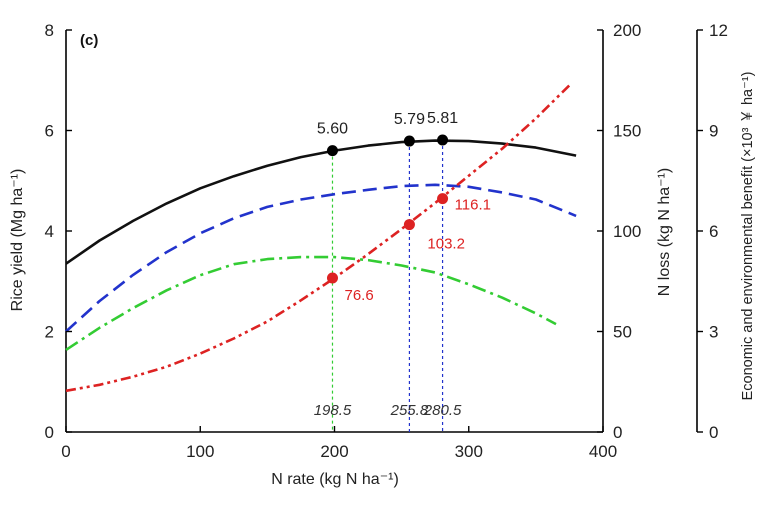 The width and height of the screenshot is (760, 506). Describe the element at coordinates (17, 240) in the screenshot. I see `y-axis-label-left: Rice yield (Mg ha⁻¹)` at that location.